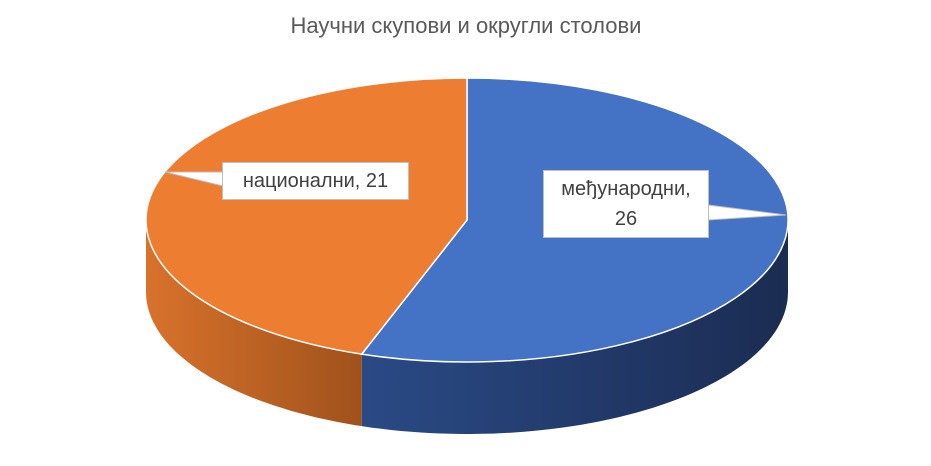 Image resolution: width=931 pixels, height=466 pixels. Describe the element at coordinates (315, 181) in the screenshot. I see `data-label: национални, 21` at that location.